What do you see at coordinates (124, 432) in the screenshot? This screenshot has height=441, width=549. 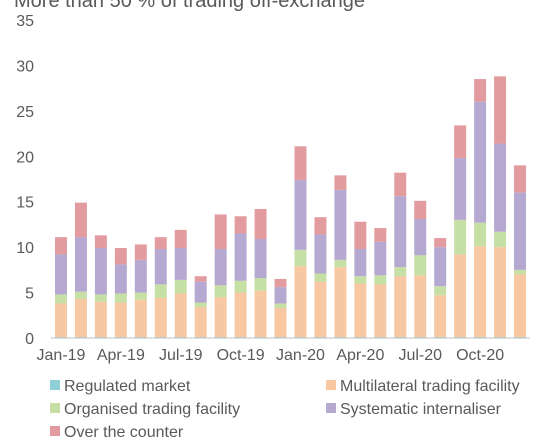 I see `legend-label: Over the counter` at bounding box center [124, 432].